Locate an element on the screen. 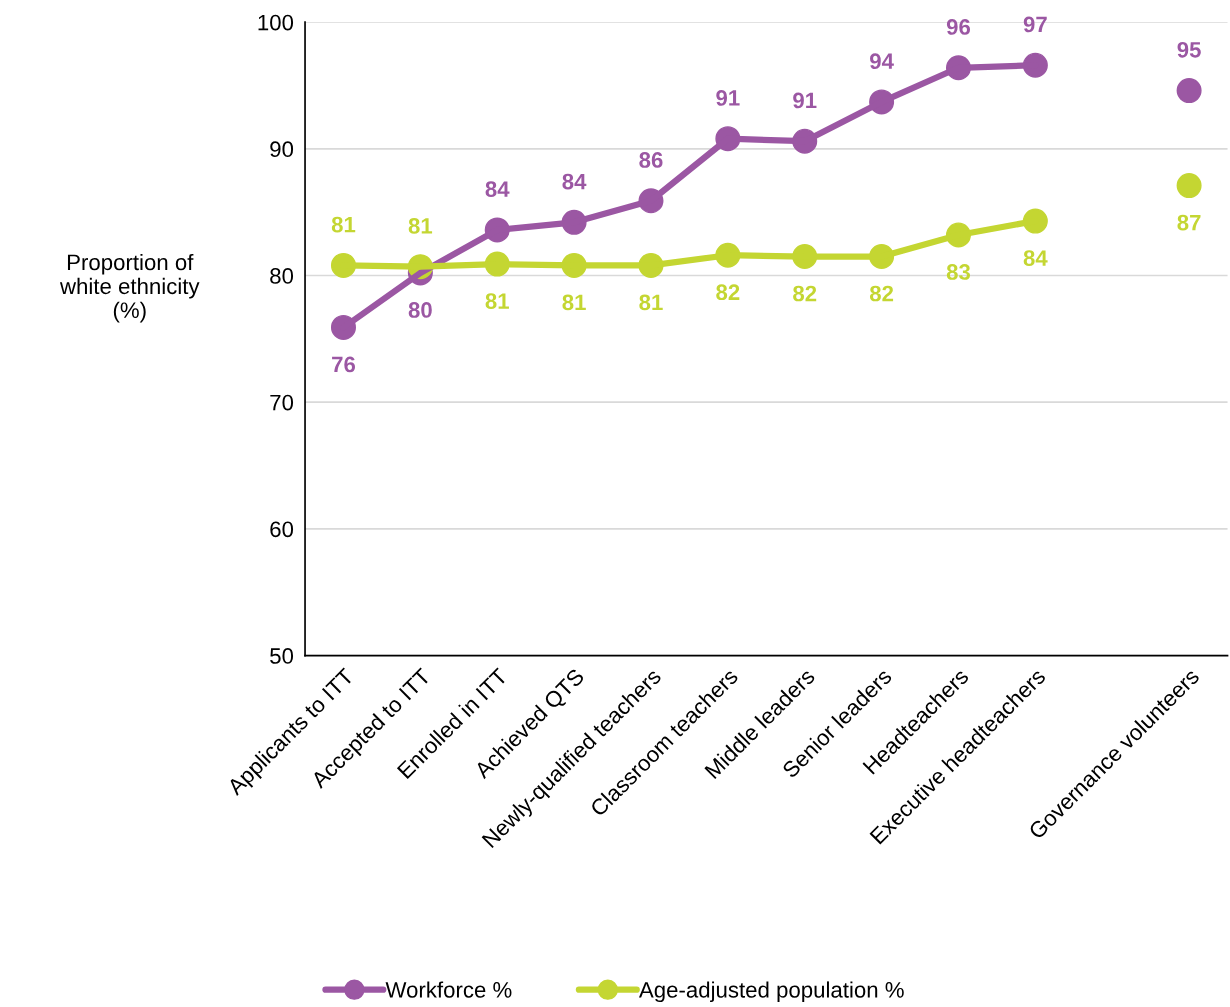 The image size is (1230, 1007). data-label: 95 is located at coordinates (1189, 49).